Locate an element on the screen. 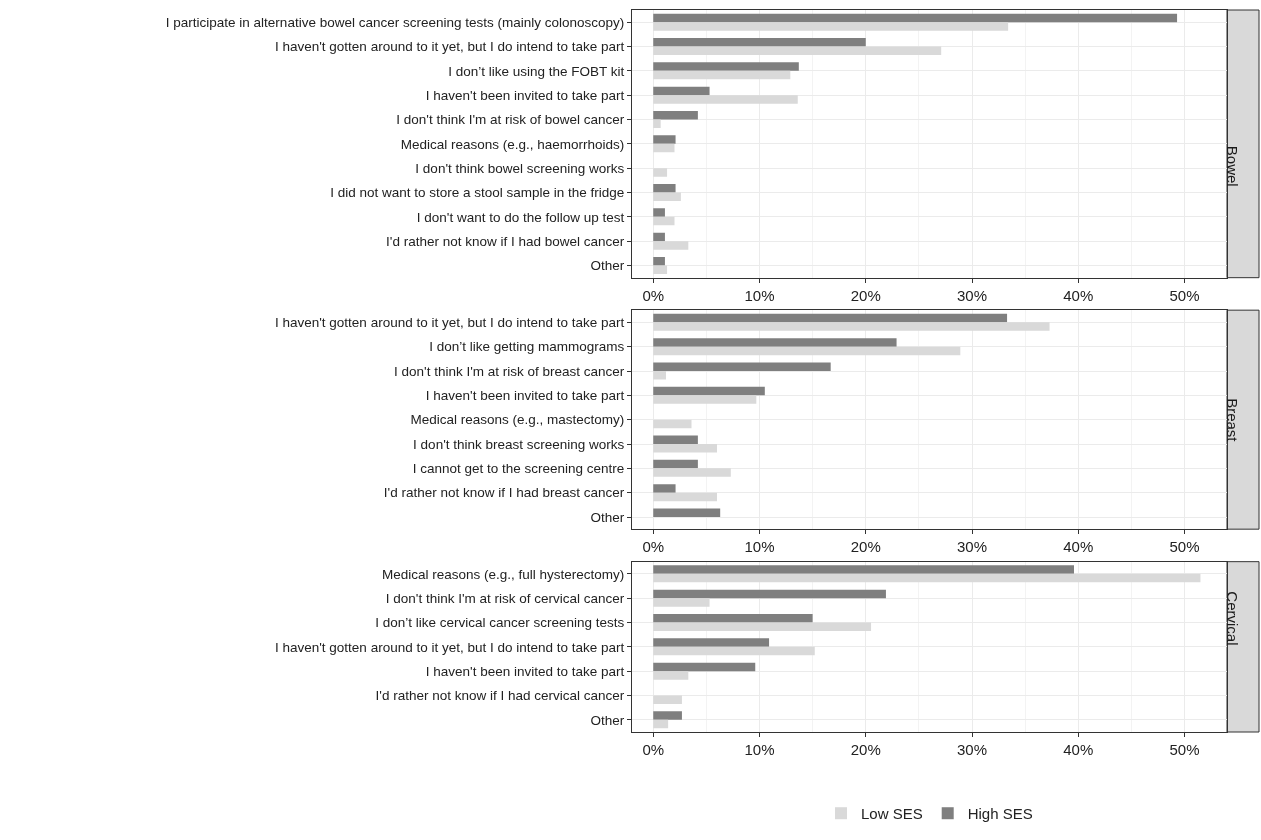 This screenshot has height=840, width=1261. y-tick-label: I'd rather not know if I had bowel cancer is located at coordinates (505, 241).